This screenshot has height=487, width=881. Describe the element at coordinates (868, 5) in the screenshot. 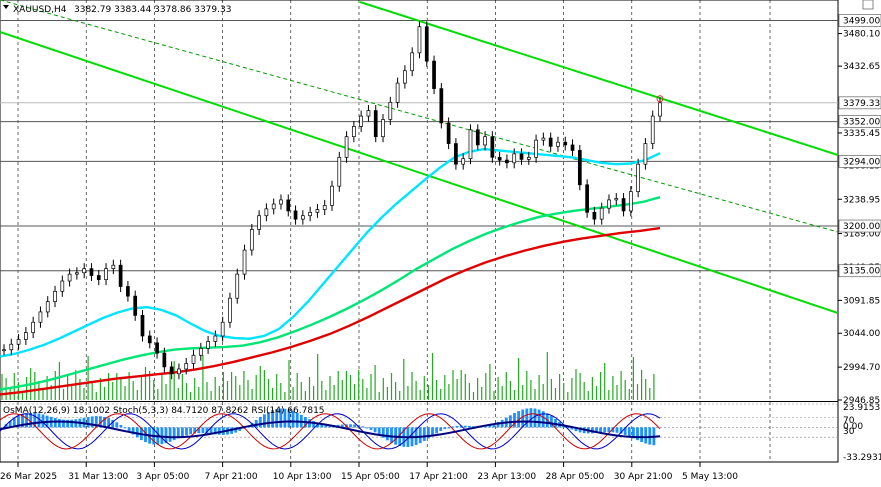

I see `chart-corner-icon` at that location.